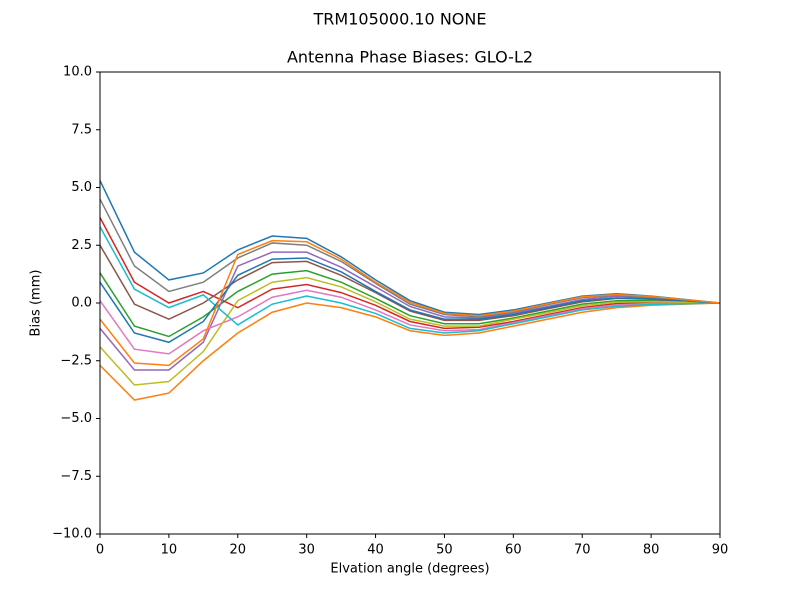 This screenshot has height=600, width=800. Describe the element at coordinates (72, 534) in the screenshot. I see `y-tick-label: −10.0` at that location.